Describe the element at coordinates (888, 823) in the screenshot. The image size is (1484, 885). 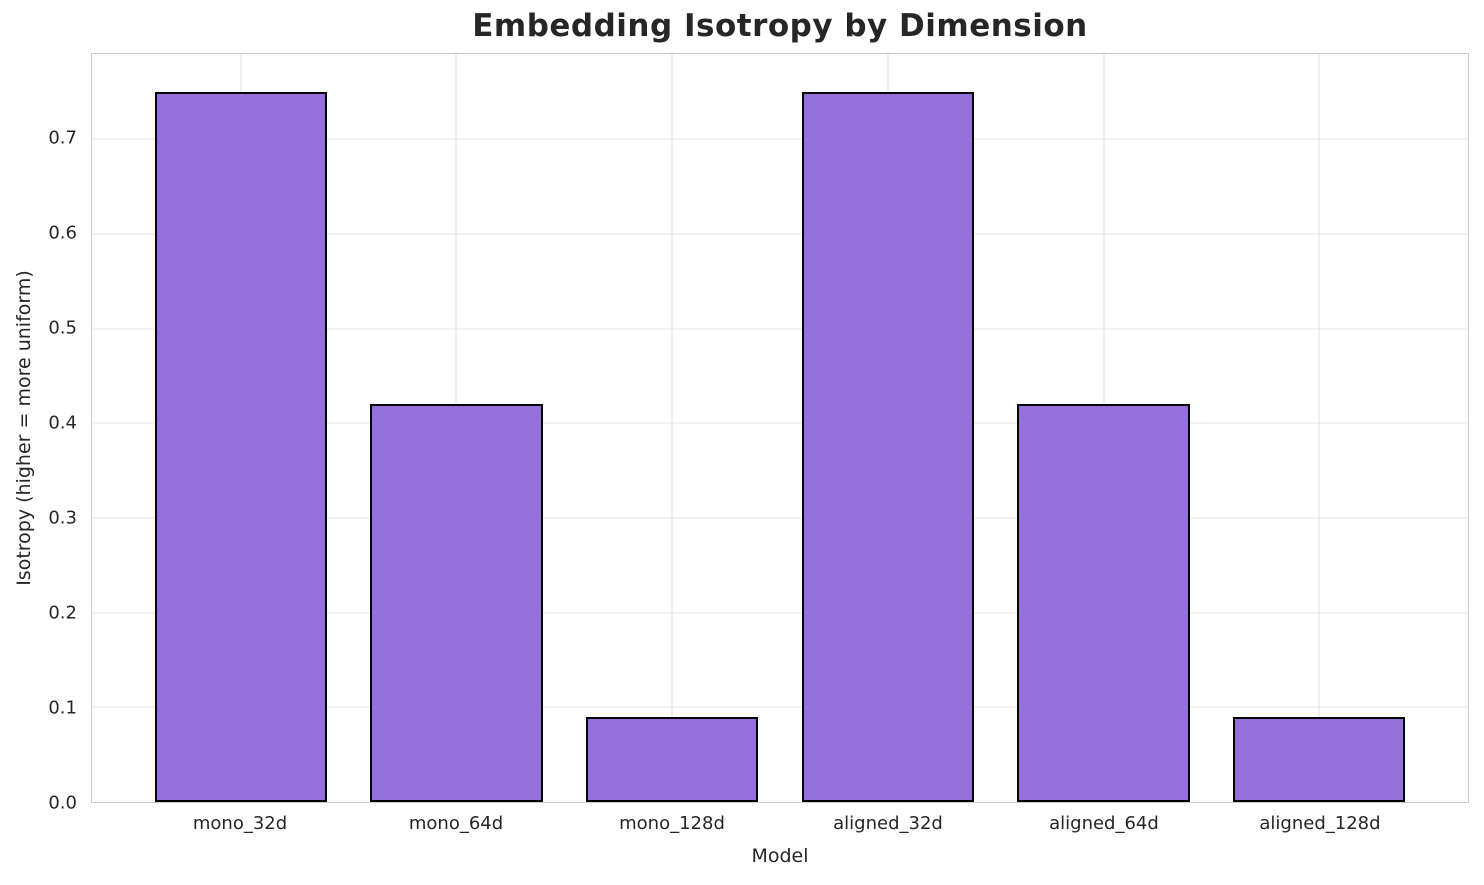
I see `x-tick-label-aligned_32d: aligned_32d` at that location.